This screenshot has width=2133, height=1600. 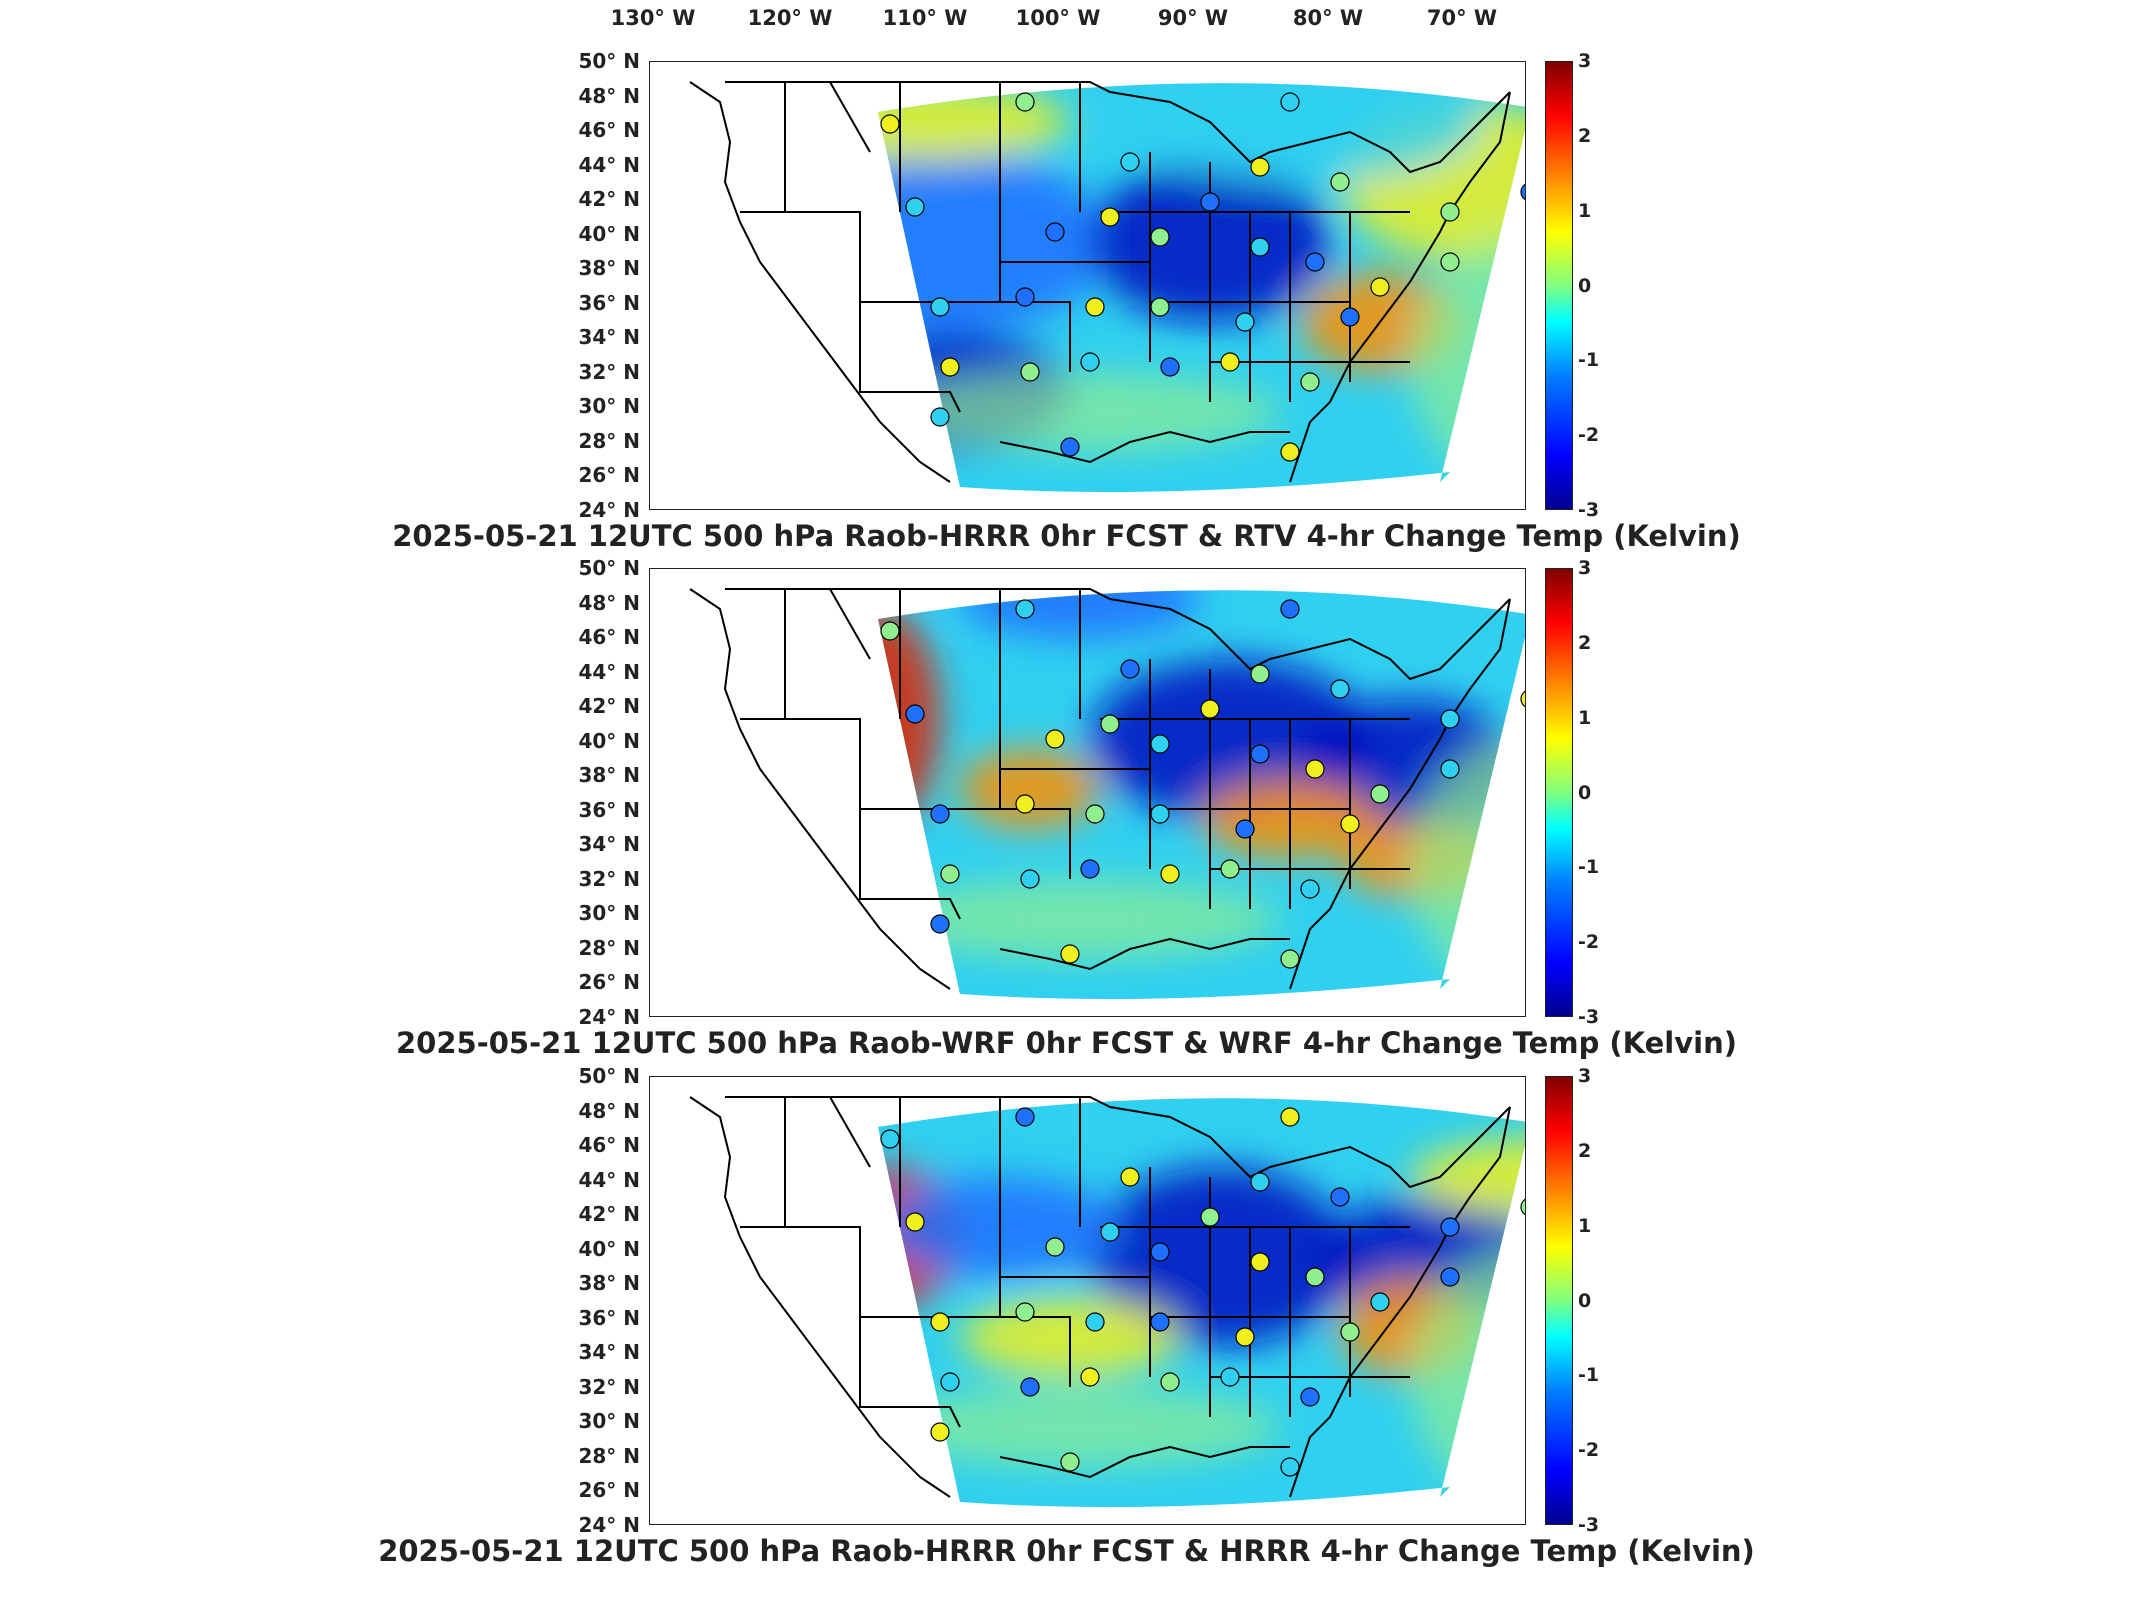 I want to click on colorbar-tick: -1, so click(x=1589, y=1375).